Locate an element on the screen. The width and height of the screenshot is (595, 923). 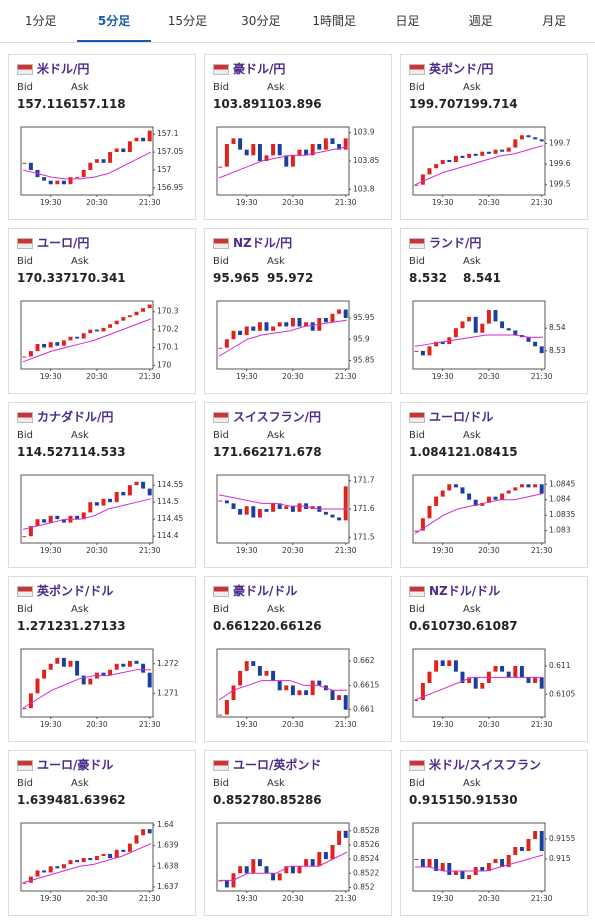
pair-name: 英ポンド/円 is located at coordinates (461, 69).